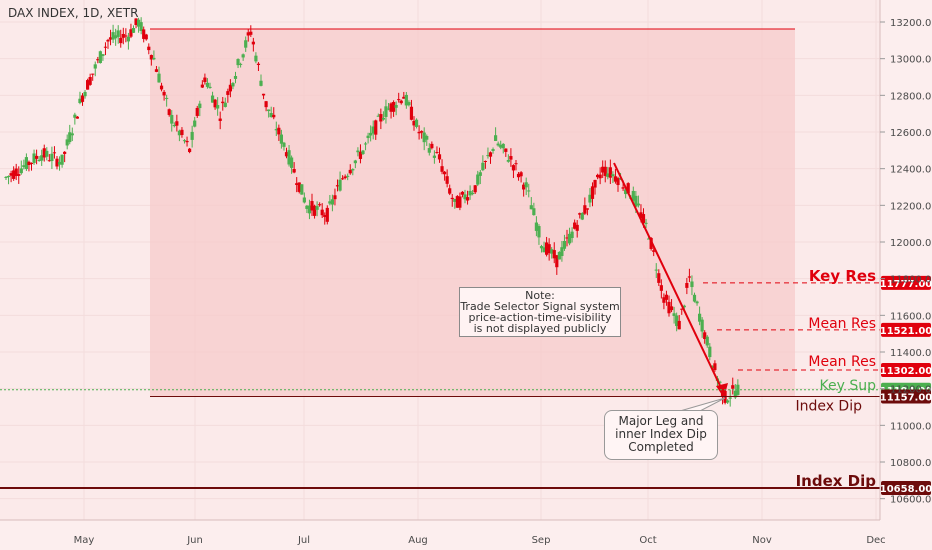  I want to click on y-tick-label: 10800.00, so click(911, 463).